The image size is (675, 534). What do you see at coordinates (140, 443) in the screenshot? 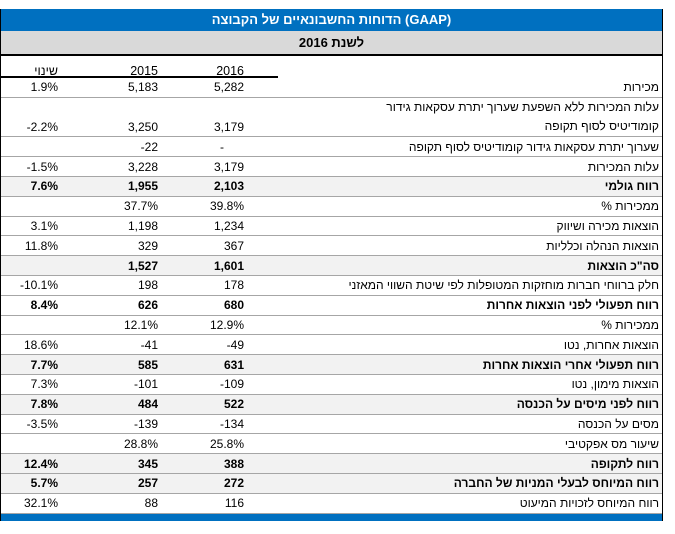
I see `cell-2015: 28.8%` at bounding box center [140, 443].